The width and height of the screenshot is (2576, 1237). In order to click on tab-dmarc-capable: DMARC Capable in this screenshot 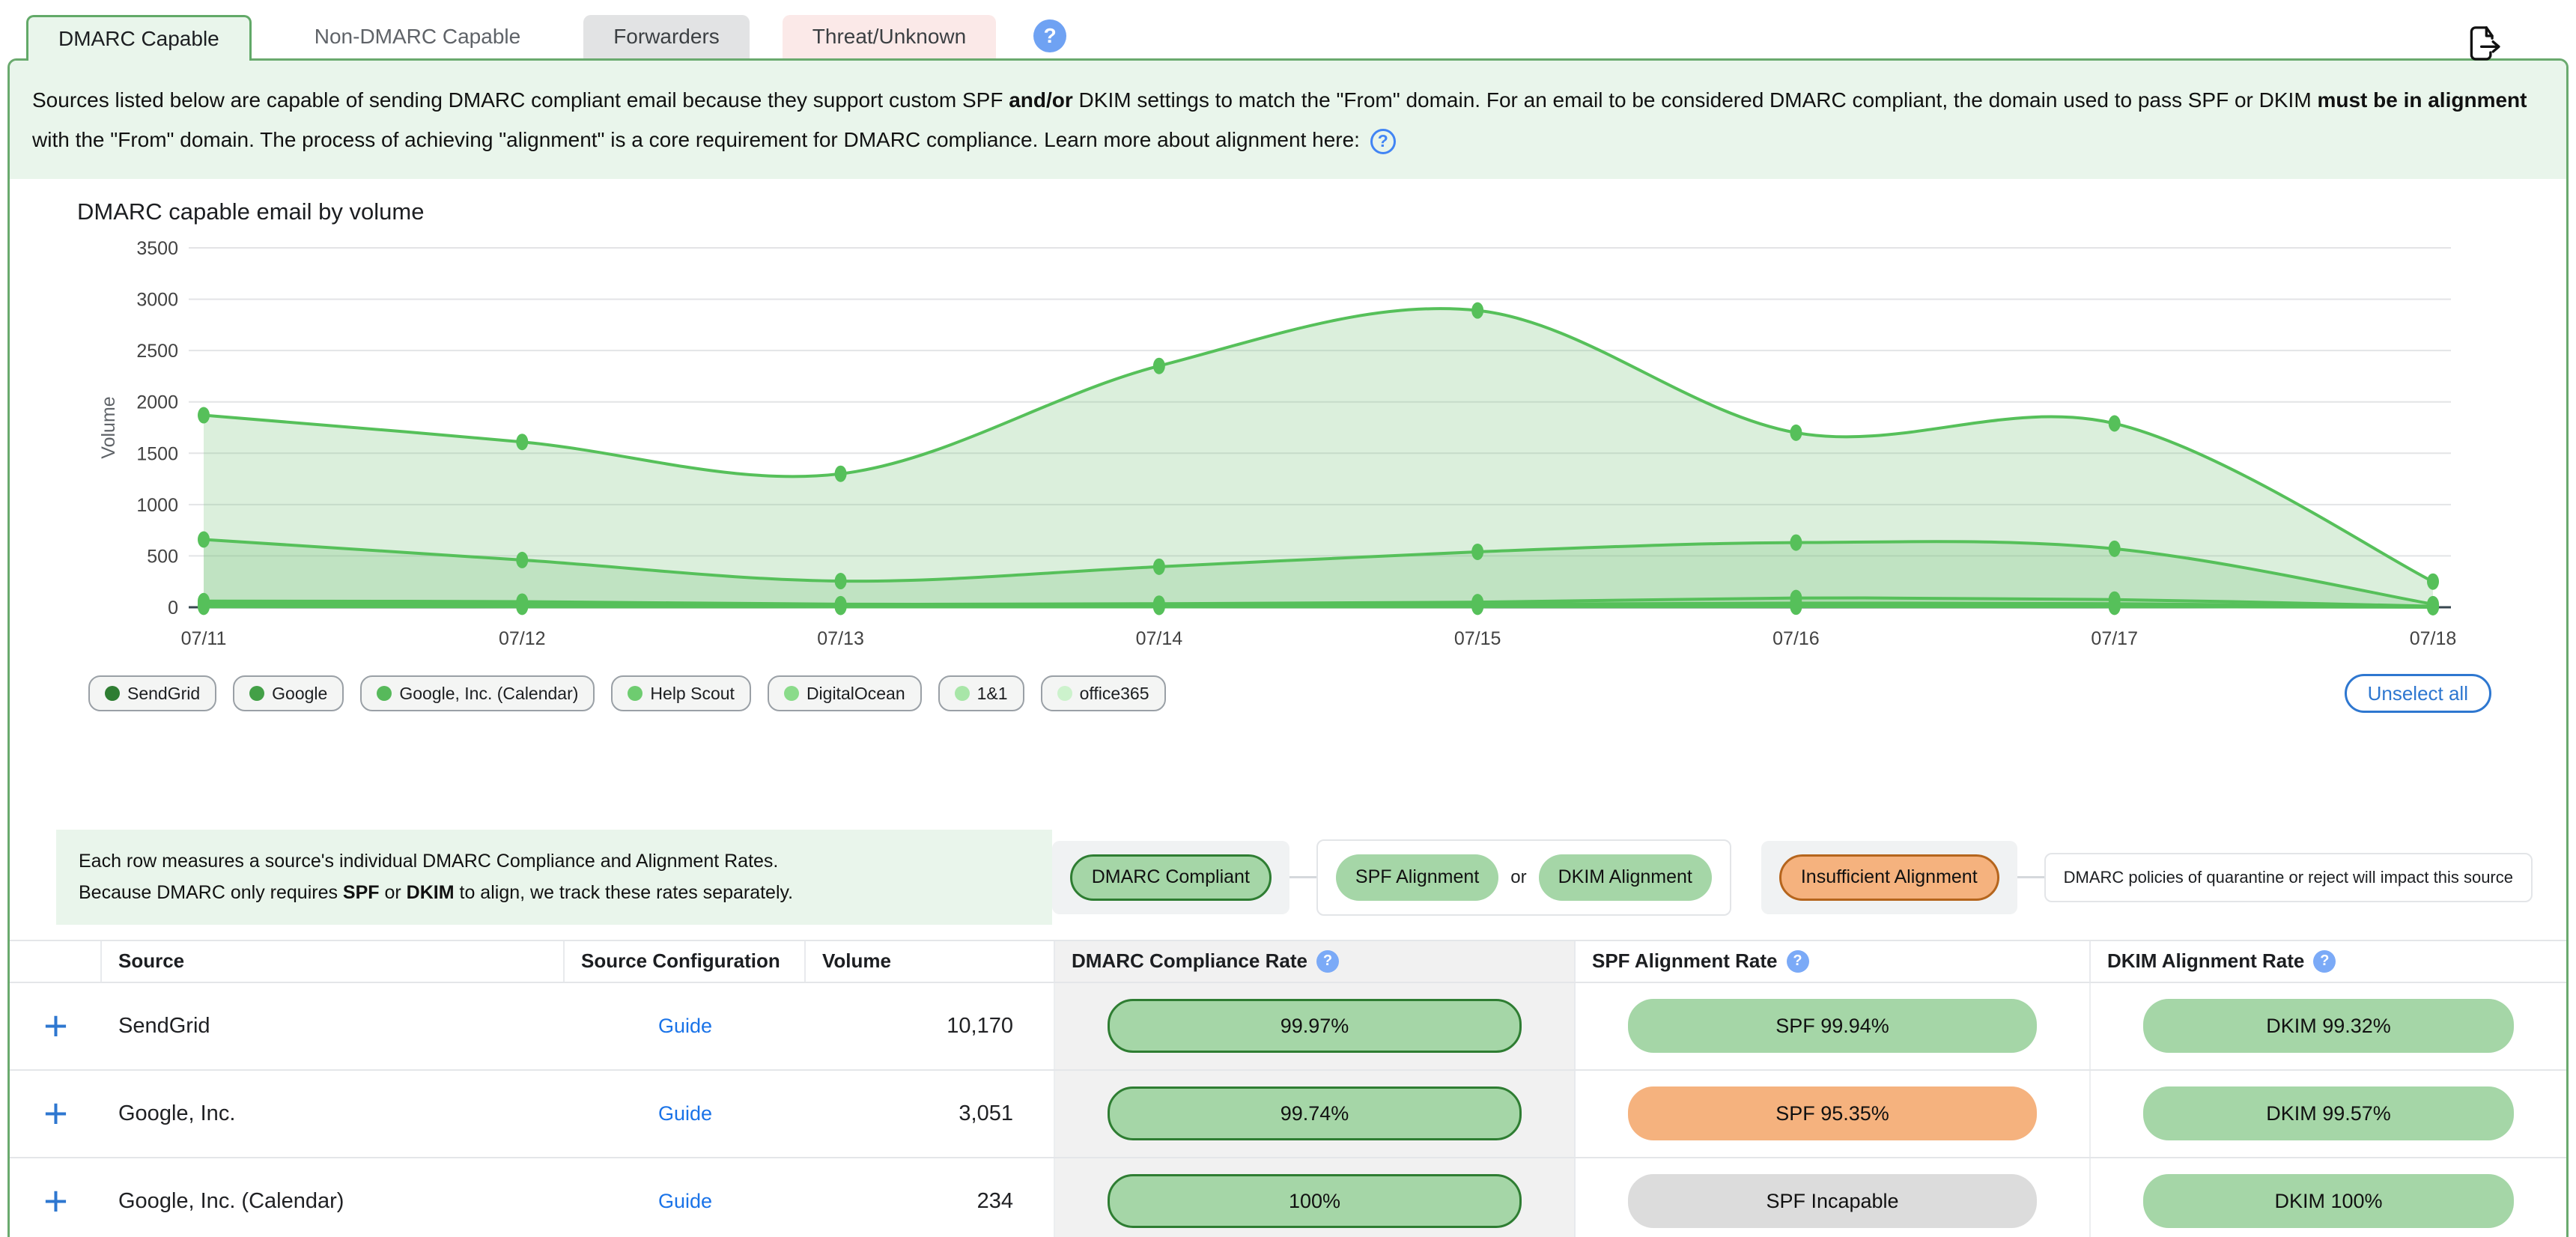, I will do `click(139, 38)`.